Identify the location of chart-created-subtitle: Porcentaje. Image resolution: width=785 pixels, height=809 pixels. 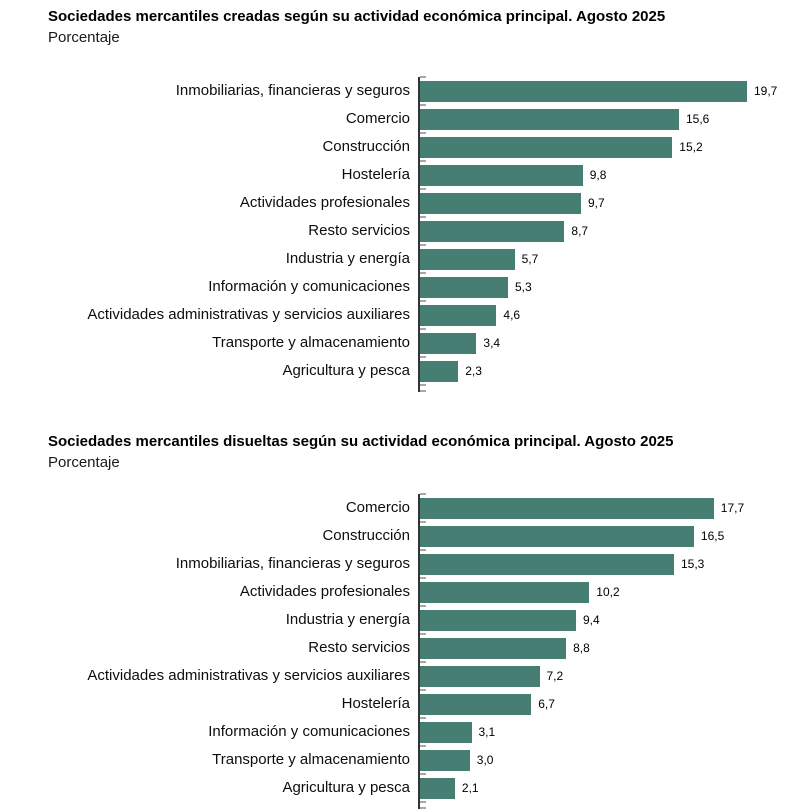
(84, 37).